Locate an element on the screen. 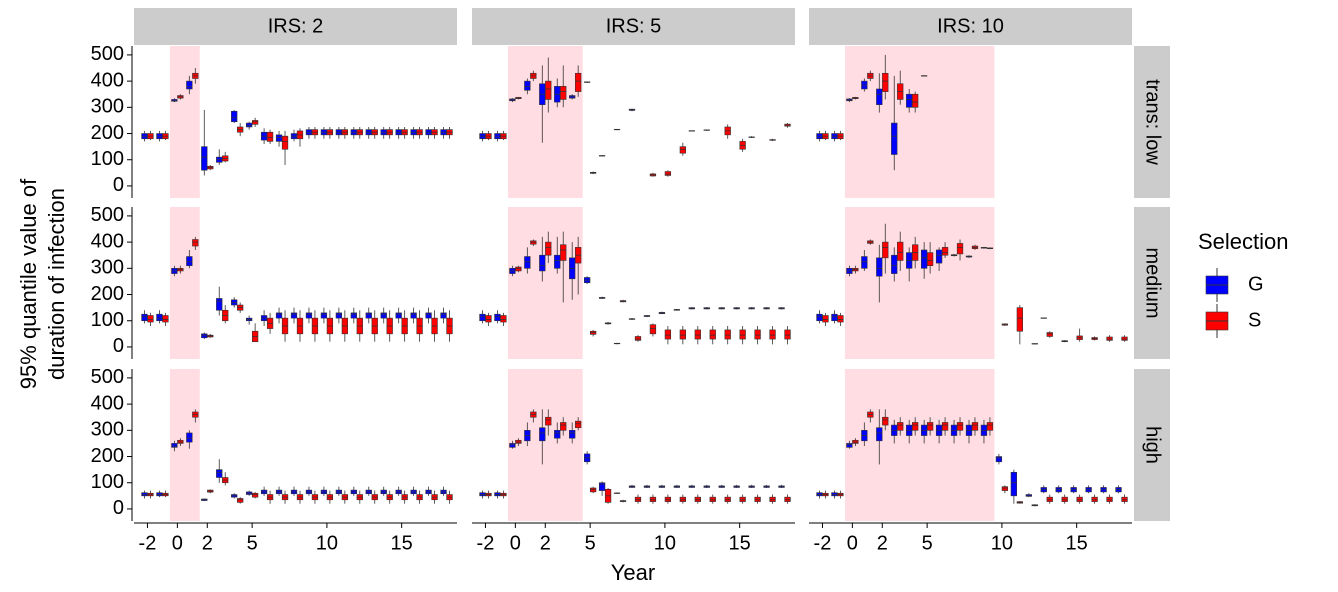 This screenshot has width=1338, height=592. facet-strip-label: IRS: 5 is located at coordinates (634, 26).